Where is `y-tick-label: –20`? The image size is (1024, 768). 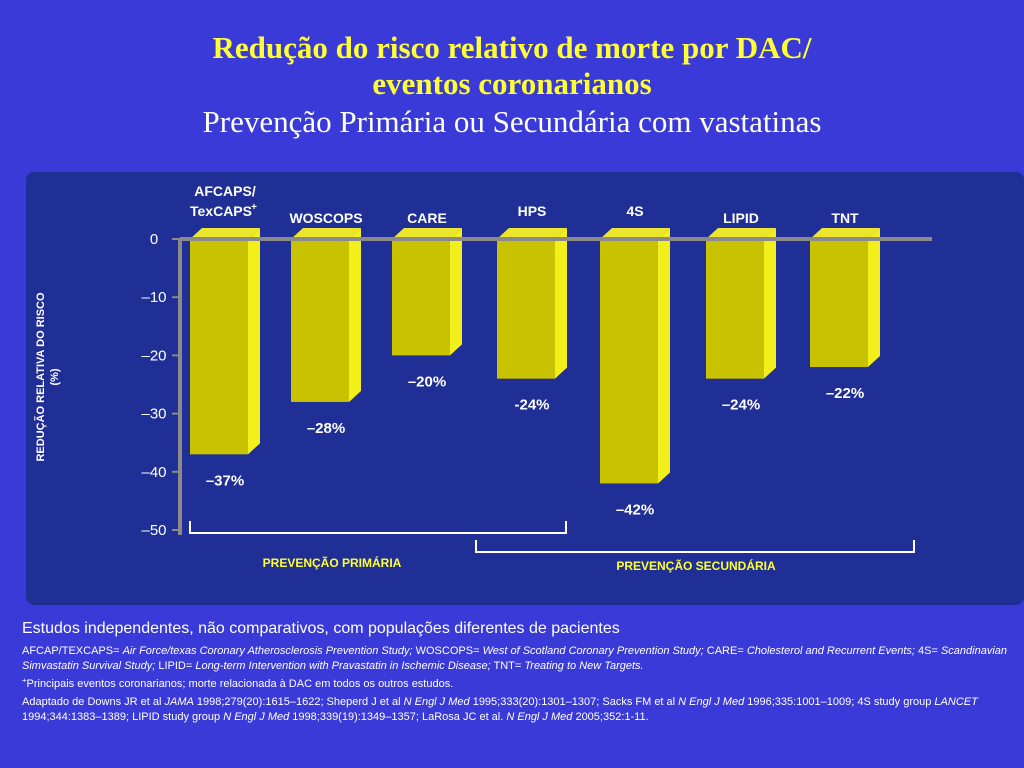
y-tick-label: –20 is located at coordinates (153, 355).